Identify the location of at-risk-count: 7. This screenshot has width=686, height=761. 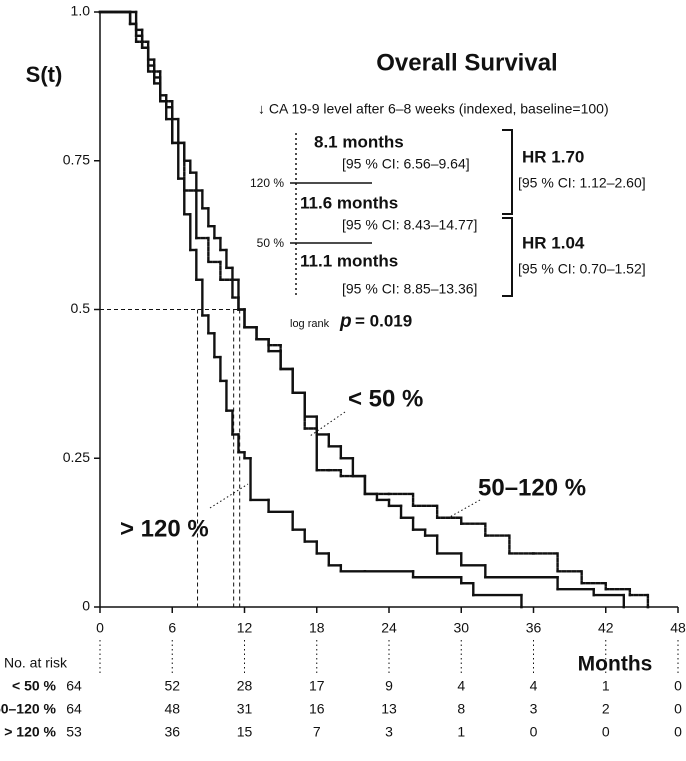
(317, 732).